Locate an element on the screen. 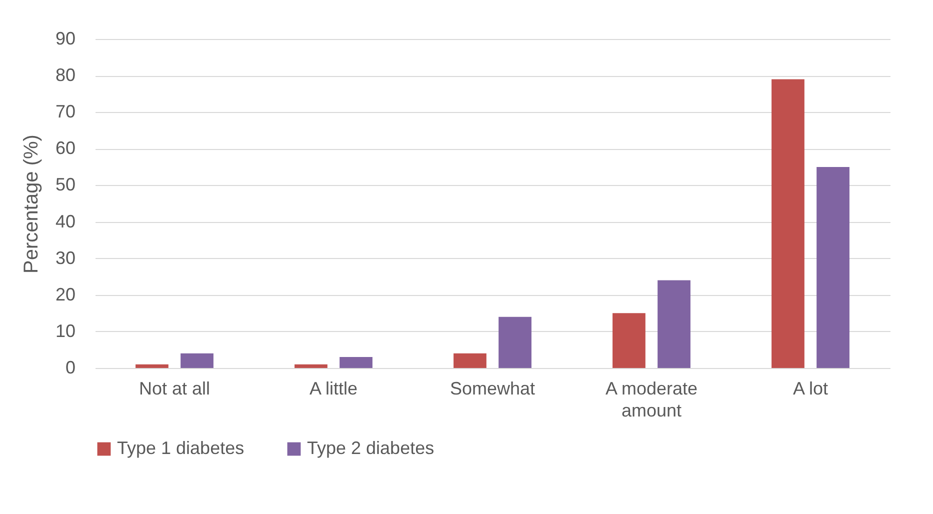 This screenshot has height=514, width=933. y-tick-label: 80 is located at coordinates (65, 75).